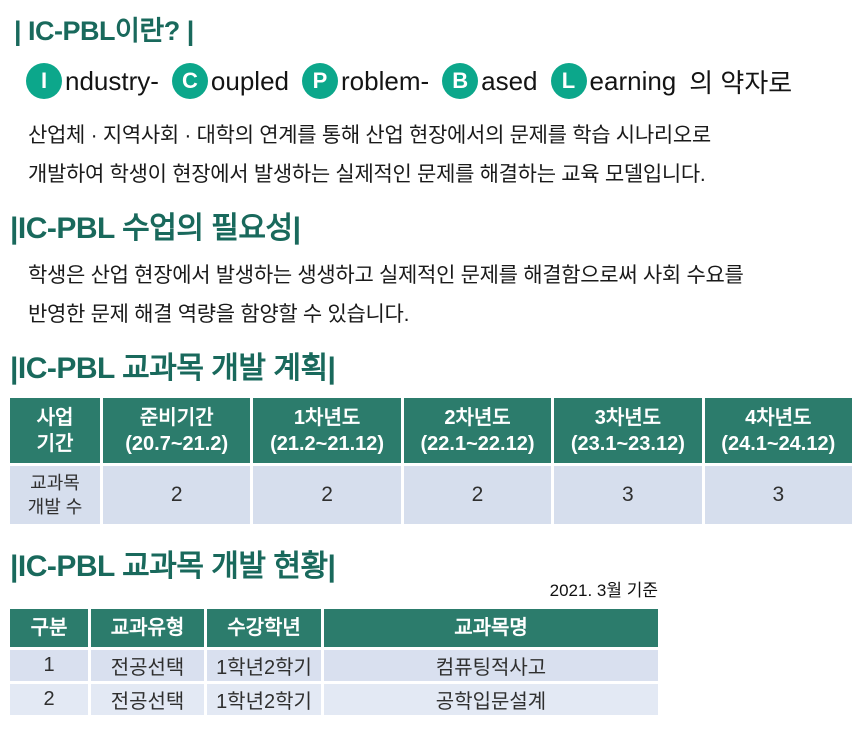 Image resolution: width=866 pixels, height=731 pixels. What do you see at coordinates (477, 417) in the screenshot?
I see `col-title: 2차년도` at bounding box center [477, 417].